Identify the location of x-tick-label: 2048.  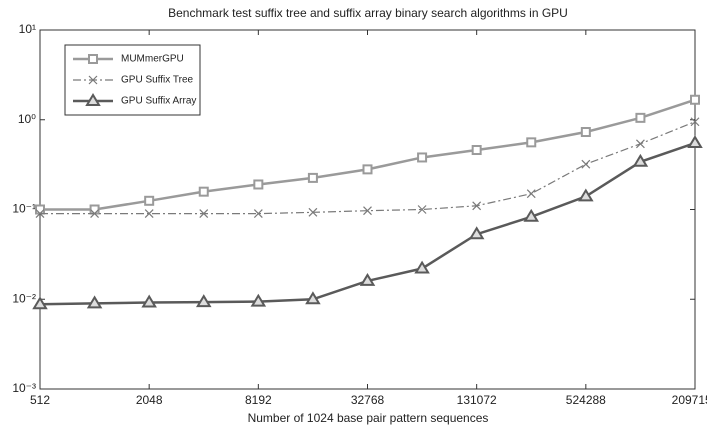
(149, 400).